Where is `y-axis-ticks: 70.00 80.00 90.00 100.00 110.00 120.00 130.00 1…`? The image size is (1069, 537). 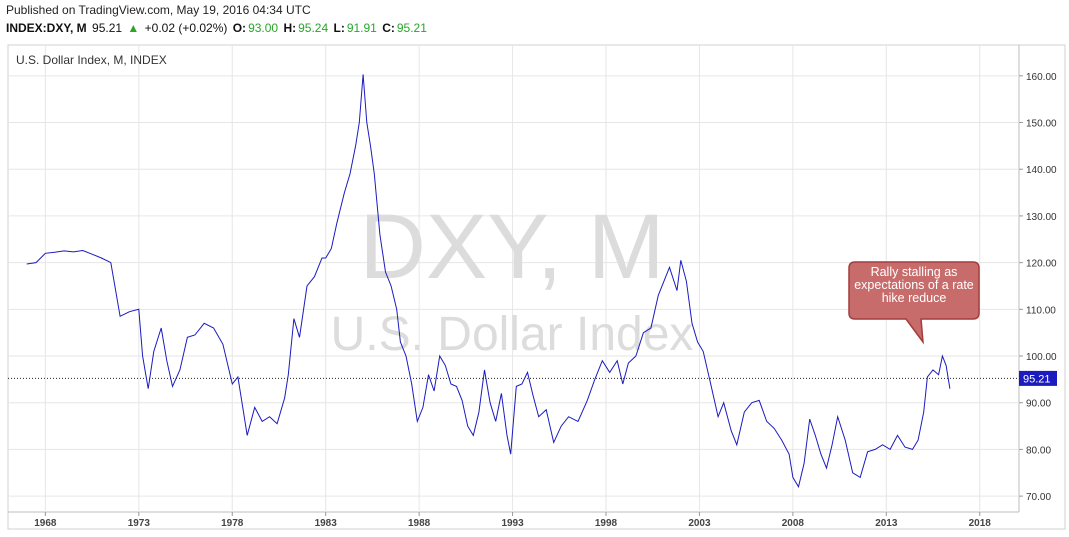 y-axis-ticks: 70.00 80.00 90.00 100.00 110.00 120.00 130.00 1… is located at coordinates (1038, 287).